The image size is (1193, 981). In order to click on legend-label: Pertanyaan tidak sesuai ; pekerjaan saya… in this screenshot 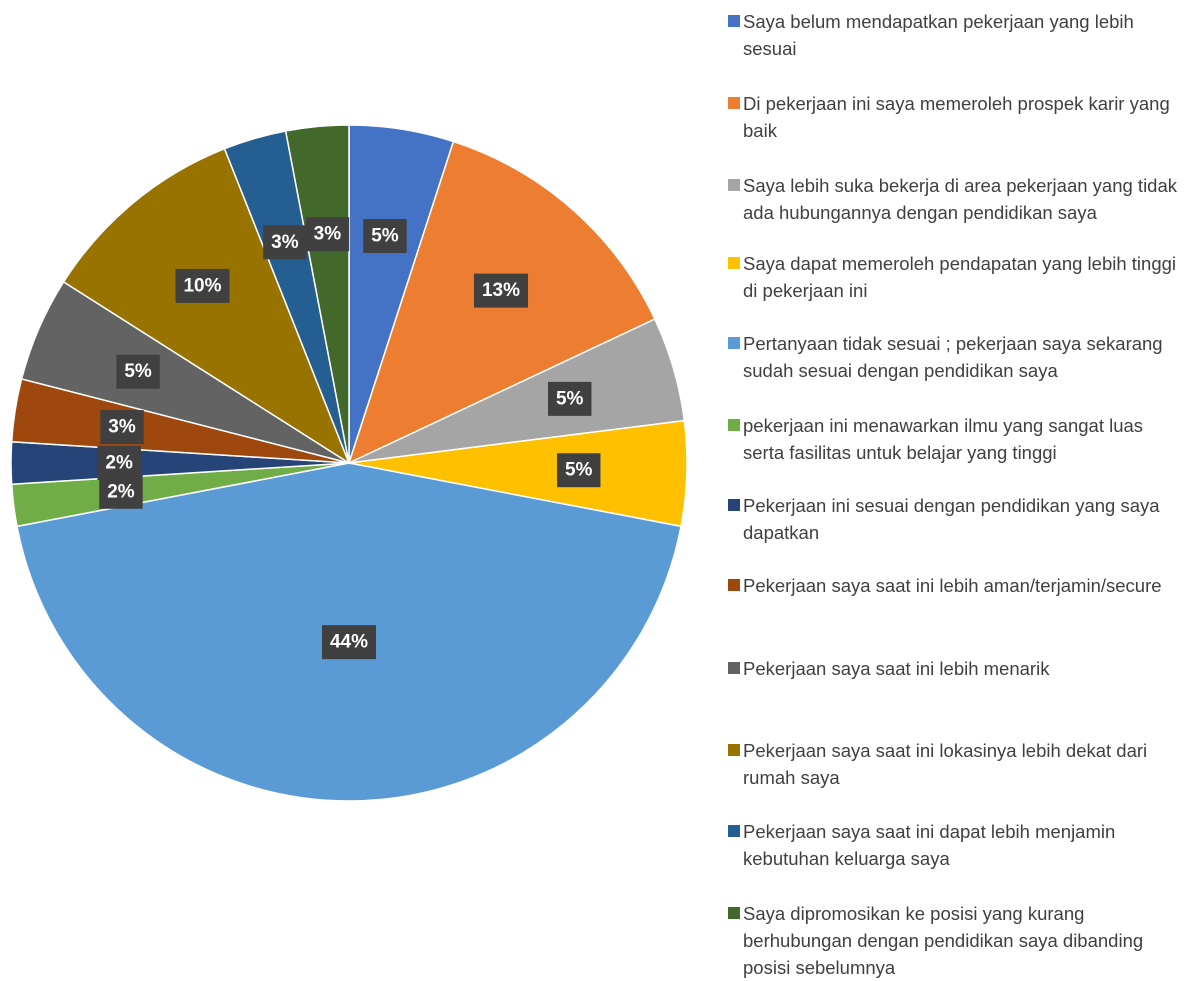, I will do `click(953, 357)`.